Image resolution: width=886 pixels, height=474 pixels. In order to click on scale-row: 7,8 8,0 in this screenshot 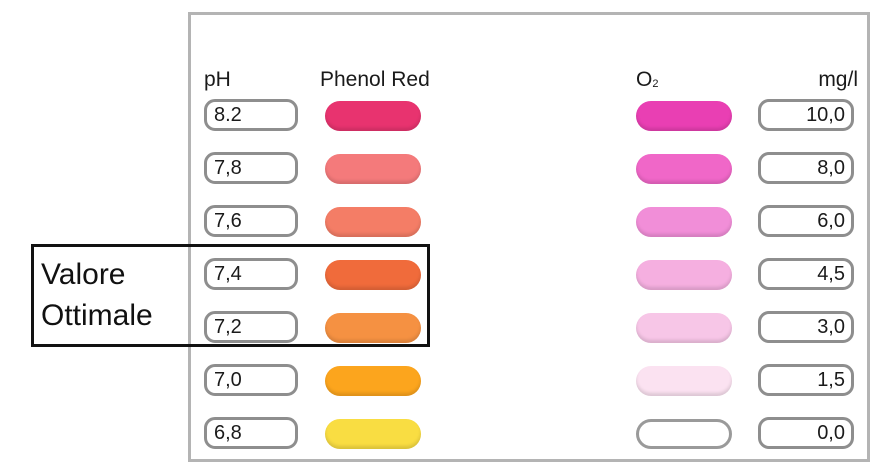, I will do `click(443, 171)`.